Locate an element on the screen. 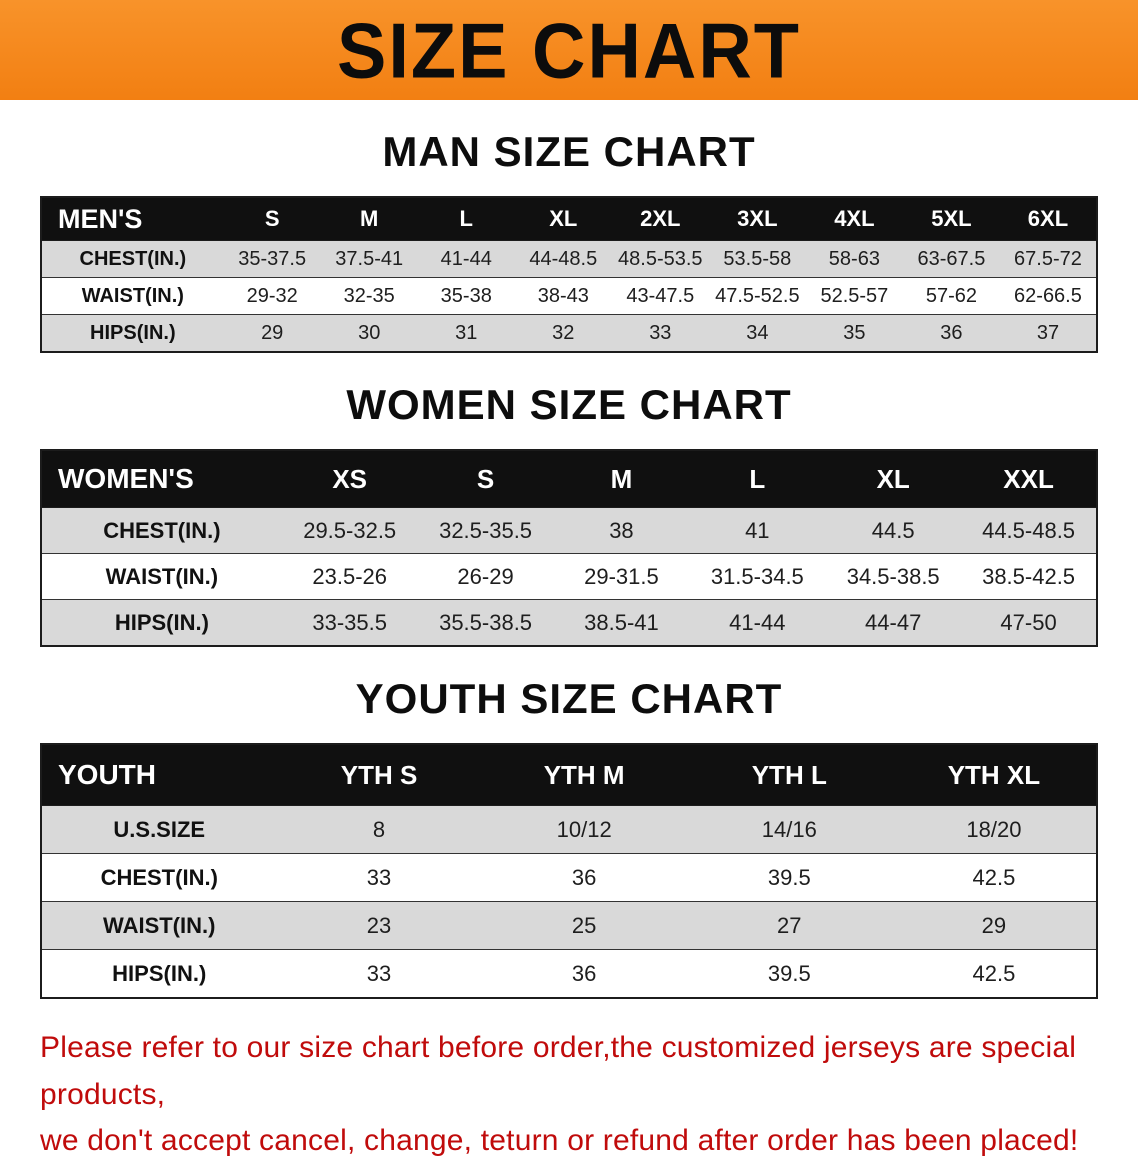 This screenshot has width=1138, height=1165. size-column-header: XXL is located at coordinates (1029, 479).